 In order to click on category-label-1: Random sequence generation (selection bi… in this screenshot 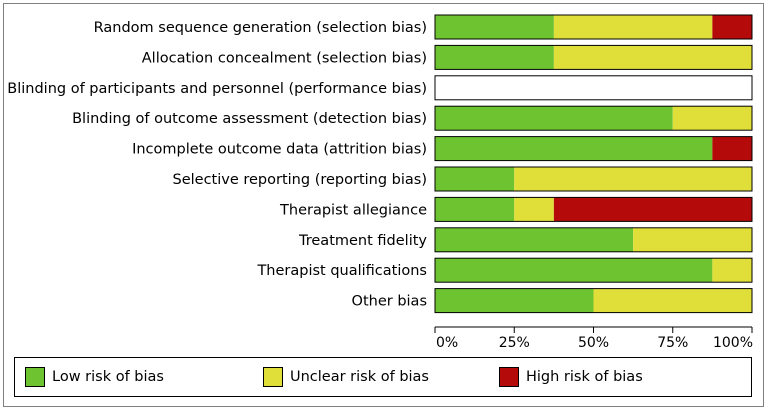, I will do `click(260, 28)`.